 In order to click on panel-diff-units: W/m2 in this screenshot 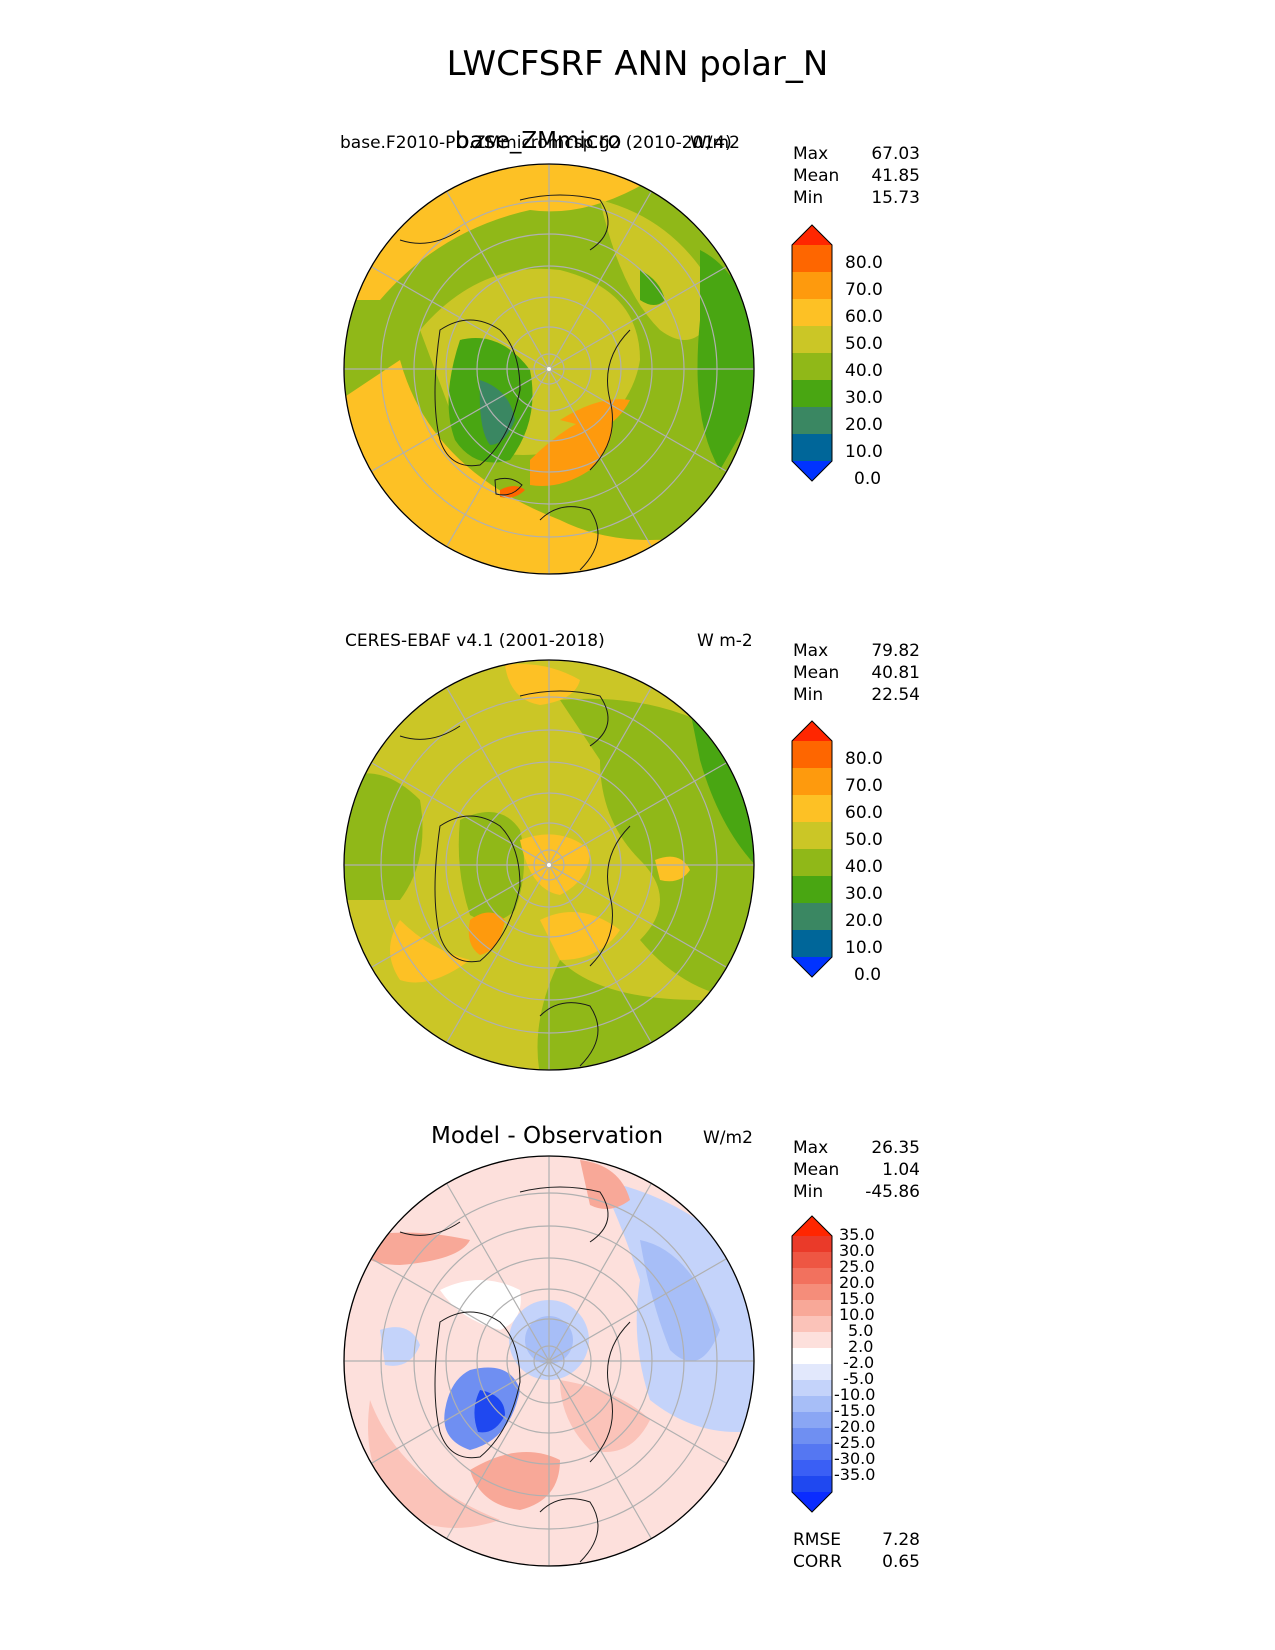, I will do `click(728, 1138)`.